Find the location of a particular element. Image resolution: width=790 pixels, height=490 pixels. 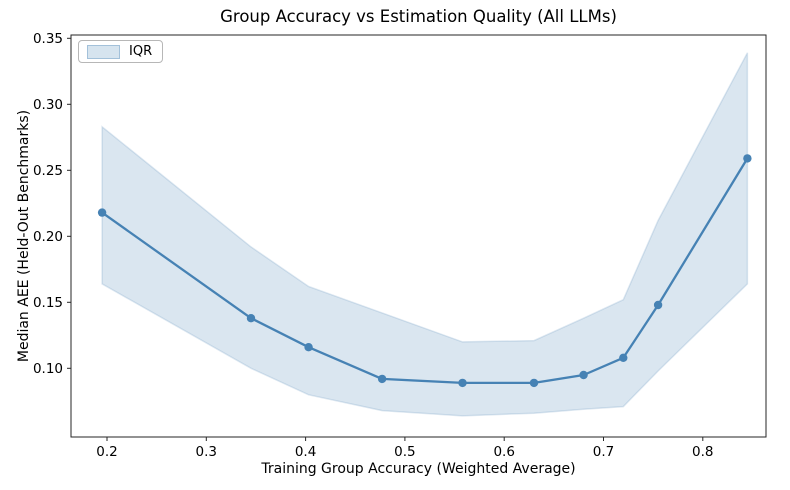

legend-band-swatch is located at coordinates (103, 51).